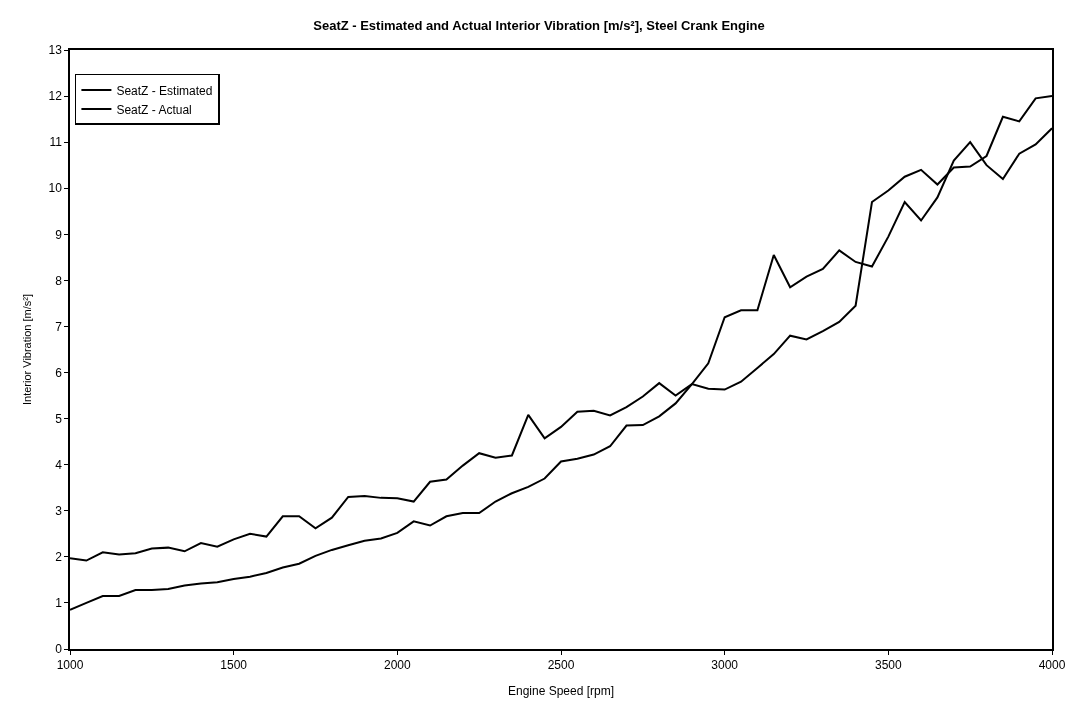 This screenshot has height=708, width=1078. Describe the element at coordinates (59, 649) in the screenshot. I see `y-tick-label: 0` at that location.